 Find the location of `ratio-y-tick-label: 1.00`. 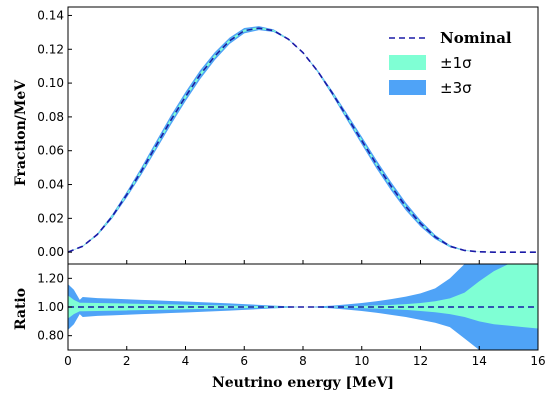

ratio-y-tick-label: 1.00 is located at coordinates (50, 307).